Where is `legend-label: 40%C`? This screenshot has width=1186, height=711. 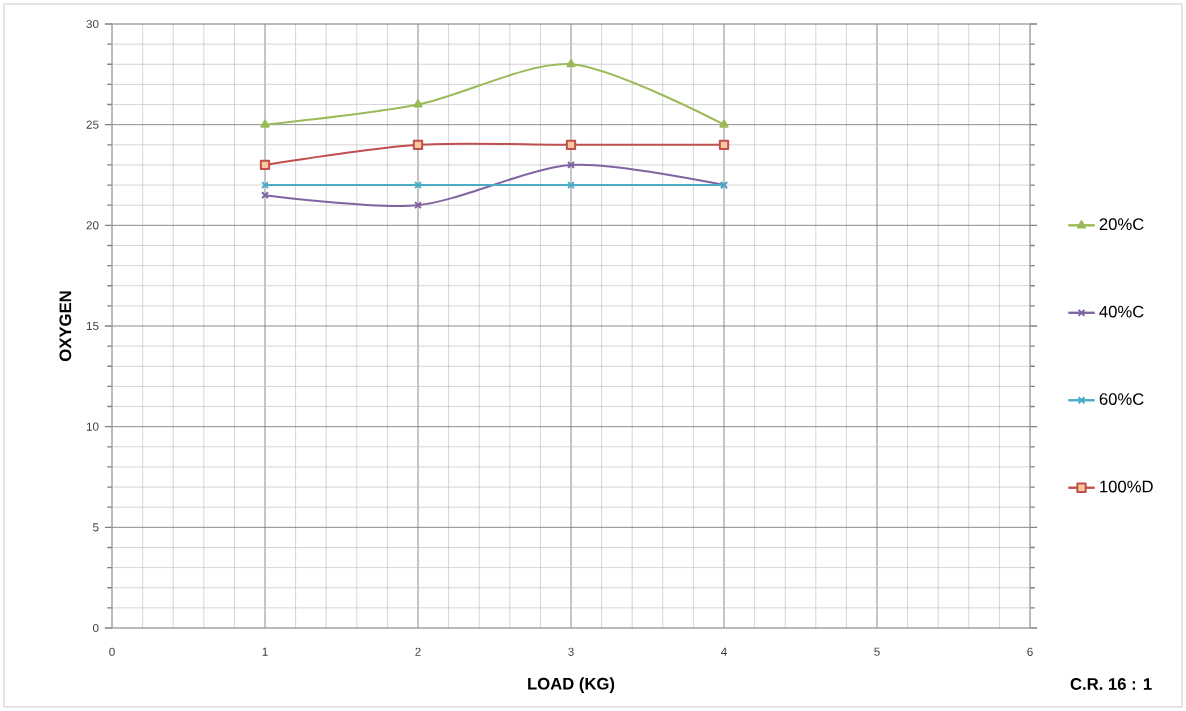
legend-label: 40%C is located at coordinates (1121, 311).